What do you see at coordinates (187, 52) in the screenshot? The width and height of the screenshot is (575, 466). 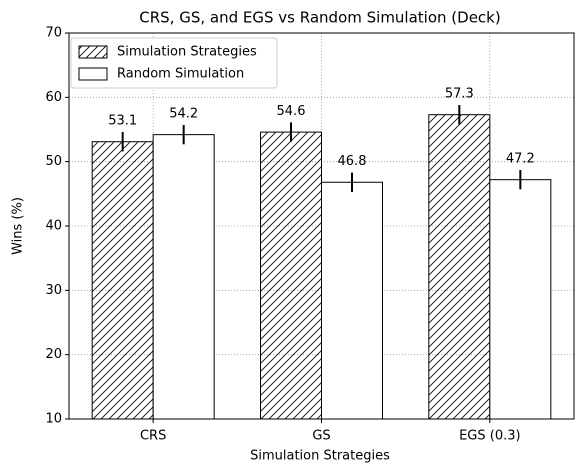 I see `legend-label: Simulation Strategies` at bounding box center [187, 52].